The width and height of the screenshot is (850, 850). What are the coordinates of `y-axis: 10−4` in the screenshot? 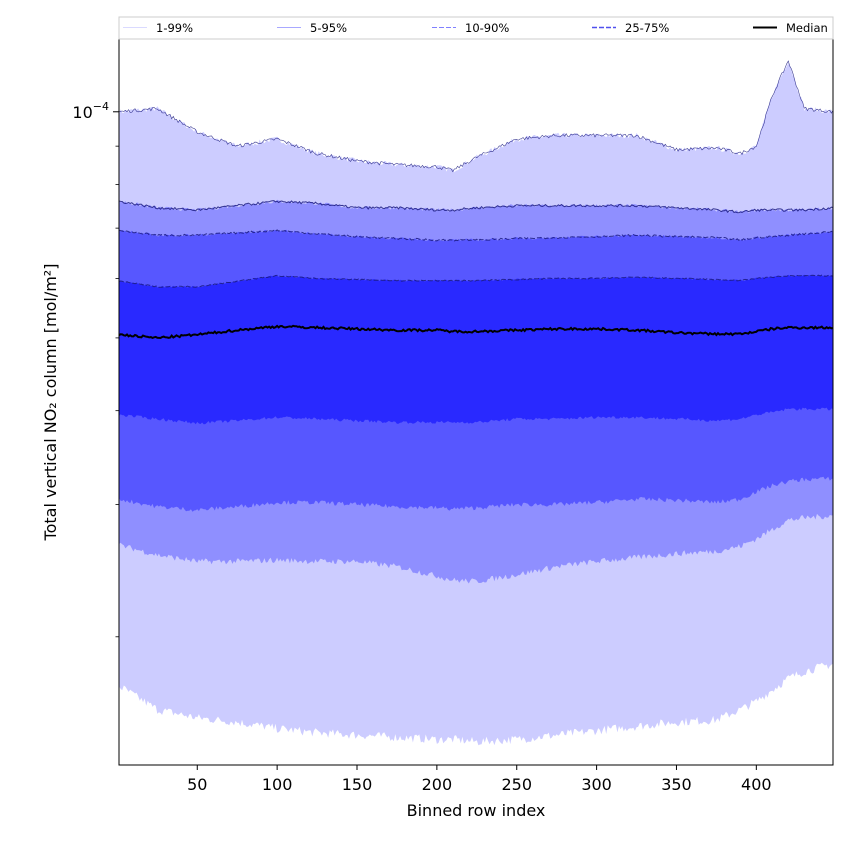 It's located at (95, 369).